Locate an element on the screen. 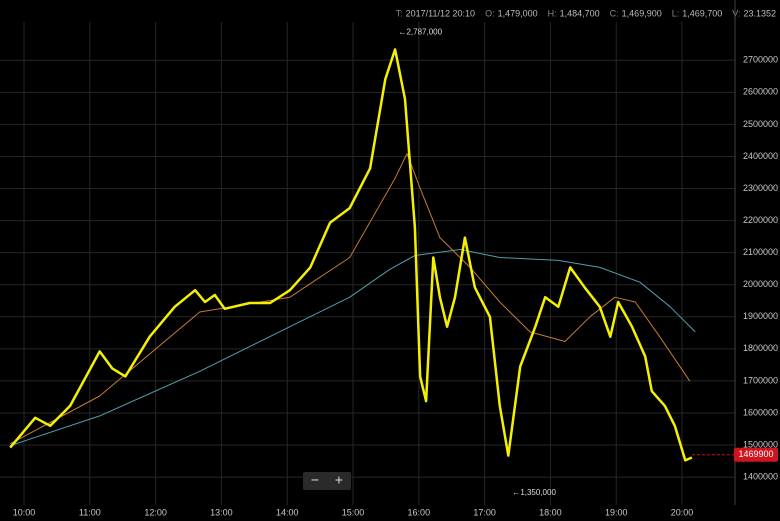 Image resolution: width=780 pixels, height=521 pixels. y-tick-label: 2200000 is located at coordinates (760, 220).